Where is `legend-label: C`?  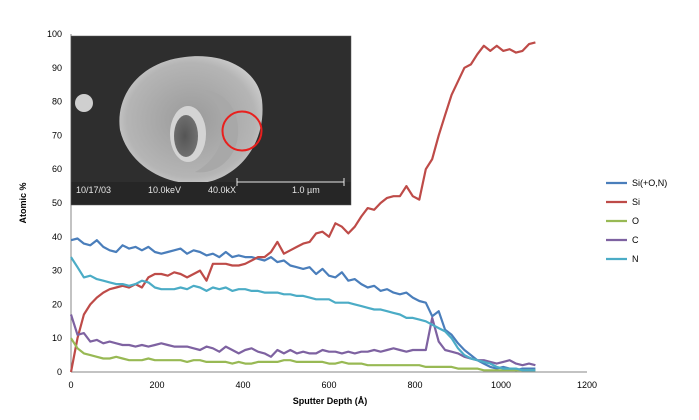 legend-label: C is located at coordinates (635, 240).